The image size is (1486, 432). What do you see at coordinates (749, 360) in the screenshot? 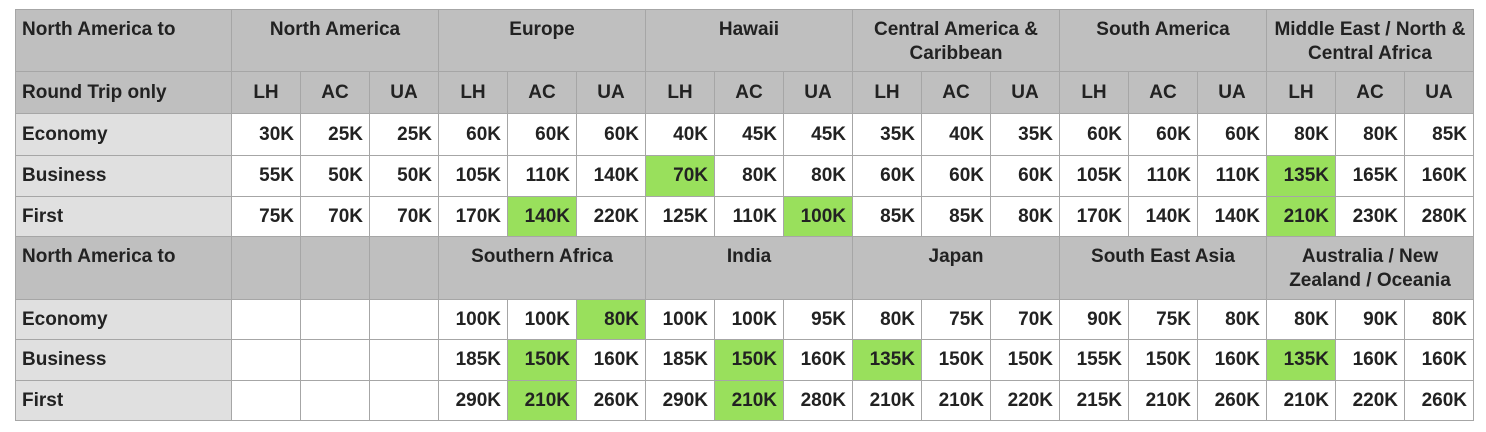
I see `mileage-cell-highlighted: 150K` at bounding box center [749, 360].